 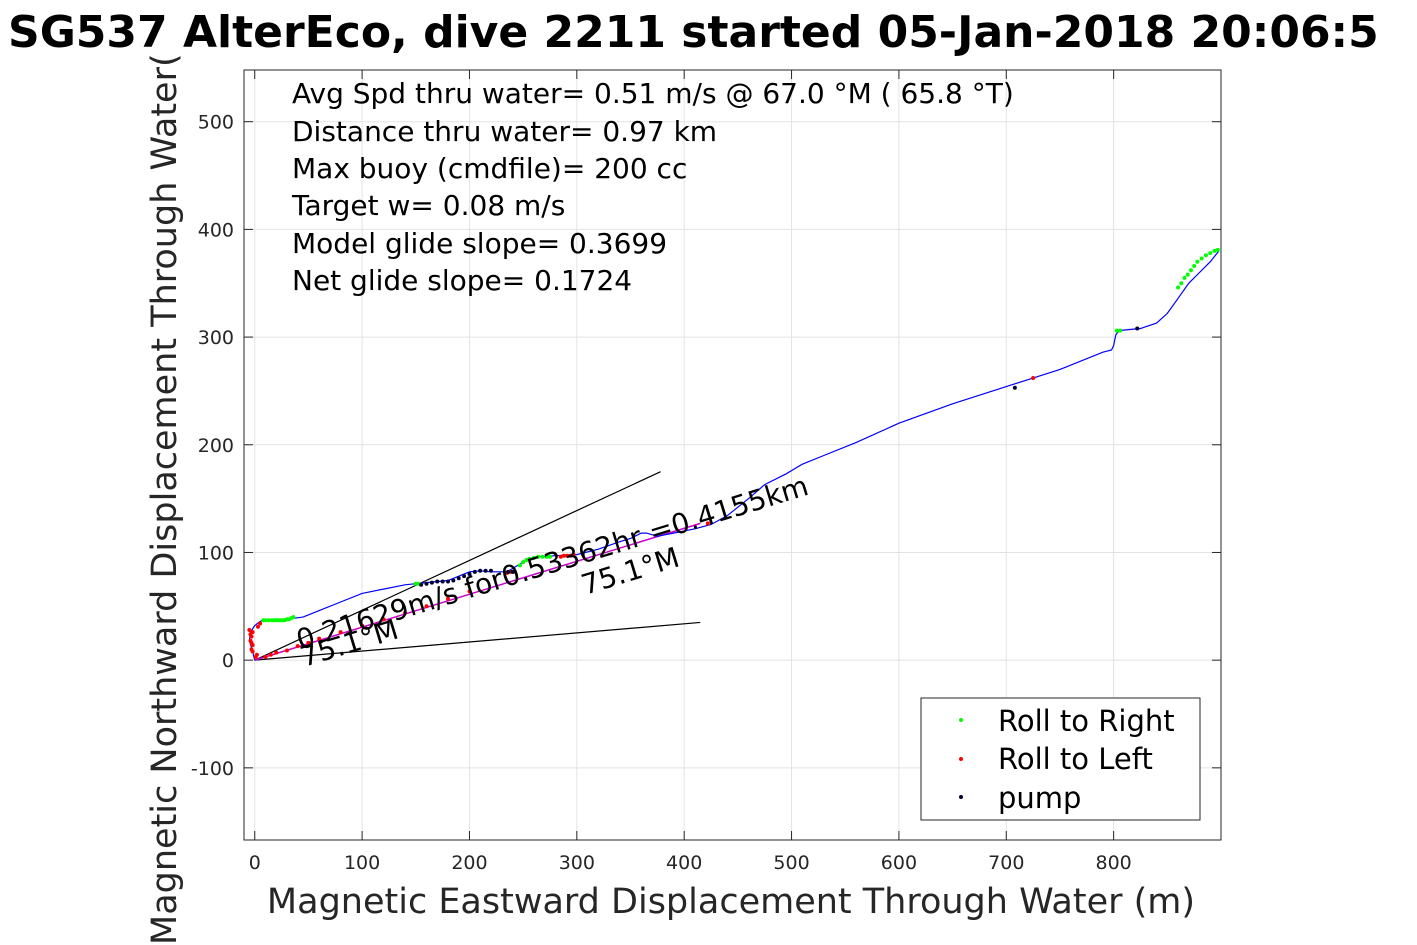 I want to click on x-tick-label: 800, so click(x=1114, y=863).